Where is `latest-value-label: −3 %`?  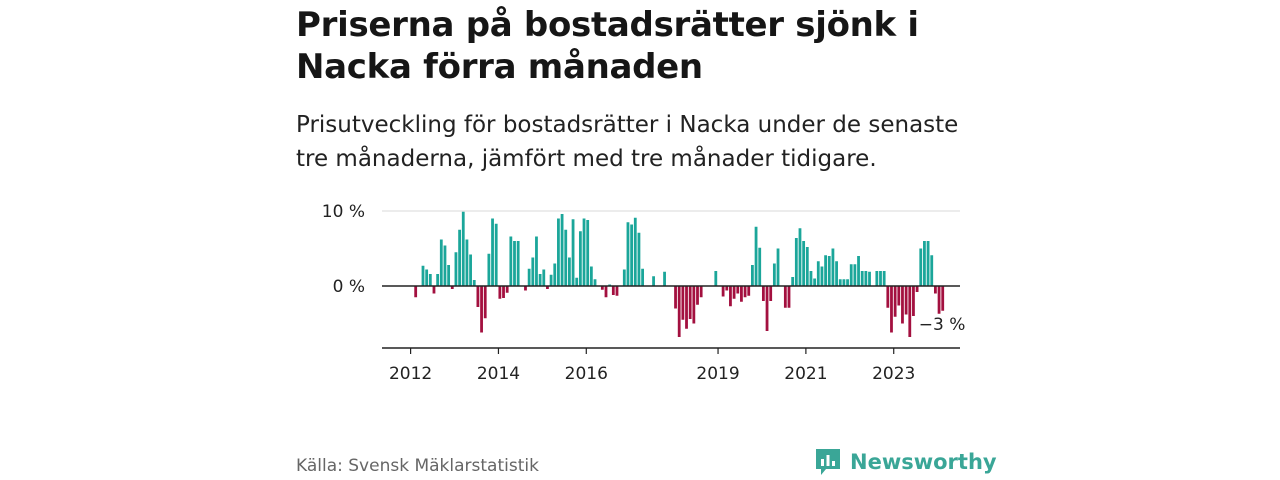
latest-value-label: −3 % is located at coordinates (942, 325).